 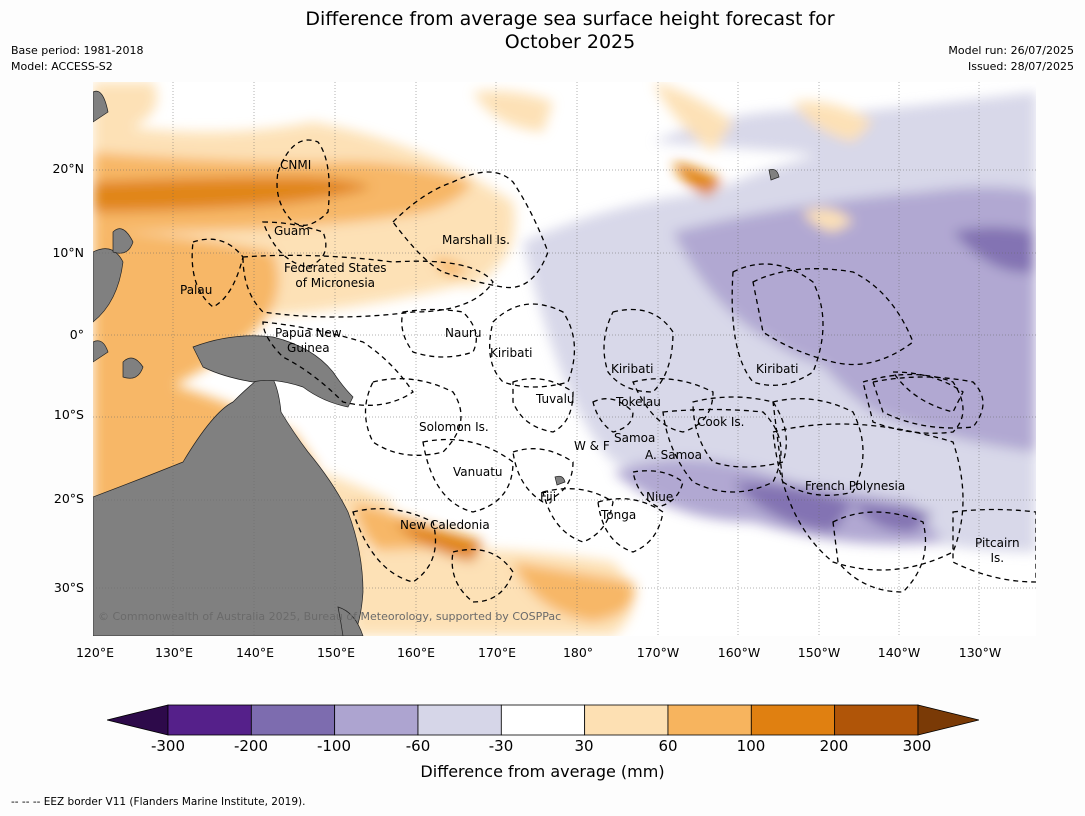 I want to click on model-run: Model run: 26/07/2025, so click(x=1011, y=50).